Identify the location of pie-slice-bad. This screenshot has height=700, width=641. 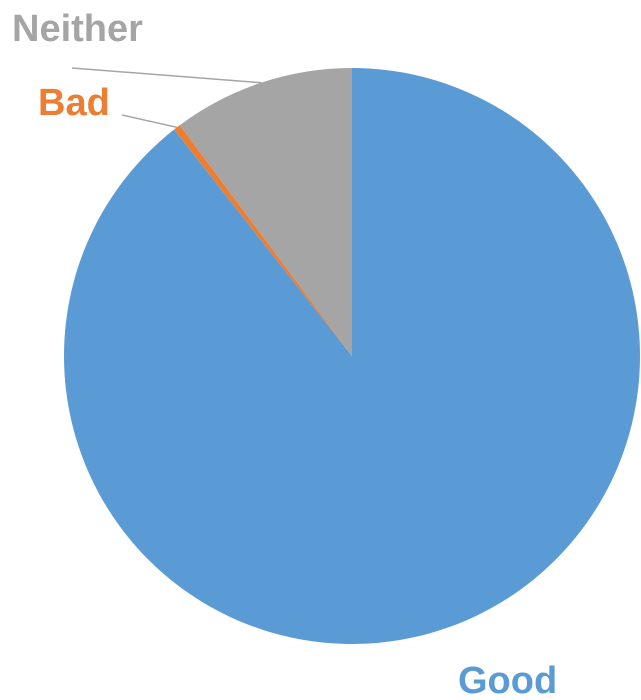
(263, 241).